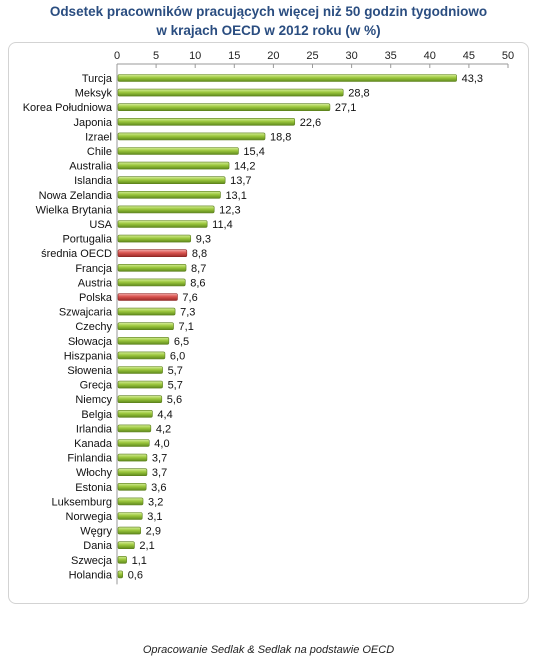 This screenshot has width=537, height=664. I want to click on data-label: 5,6, so click(174, 400).